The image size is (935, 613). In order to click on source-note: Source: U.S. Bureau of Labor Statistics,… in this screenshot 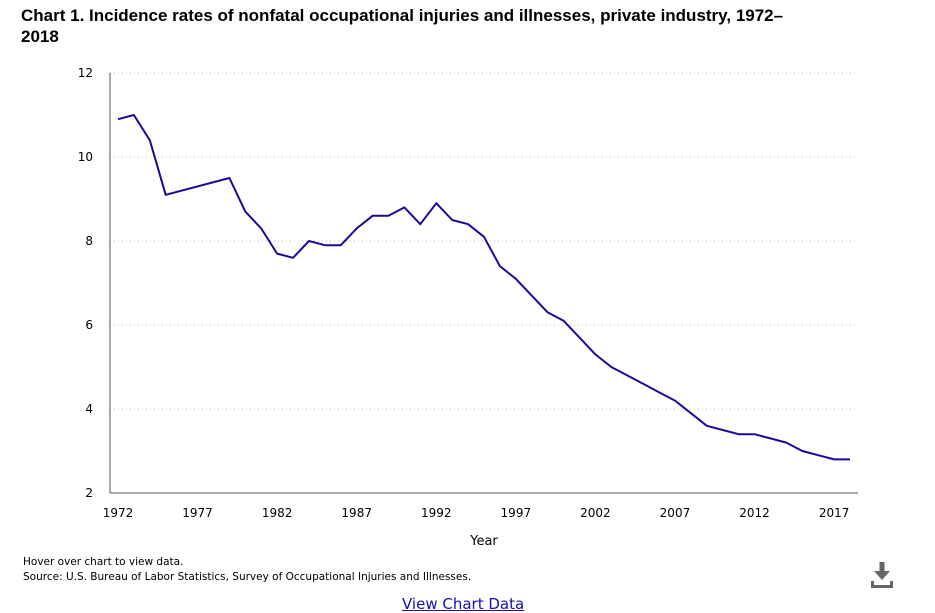, I will do `click(247, 577)`.